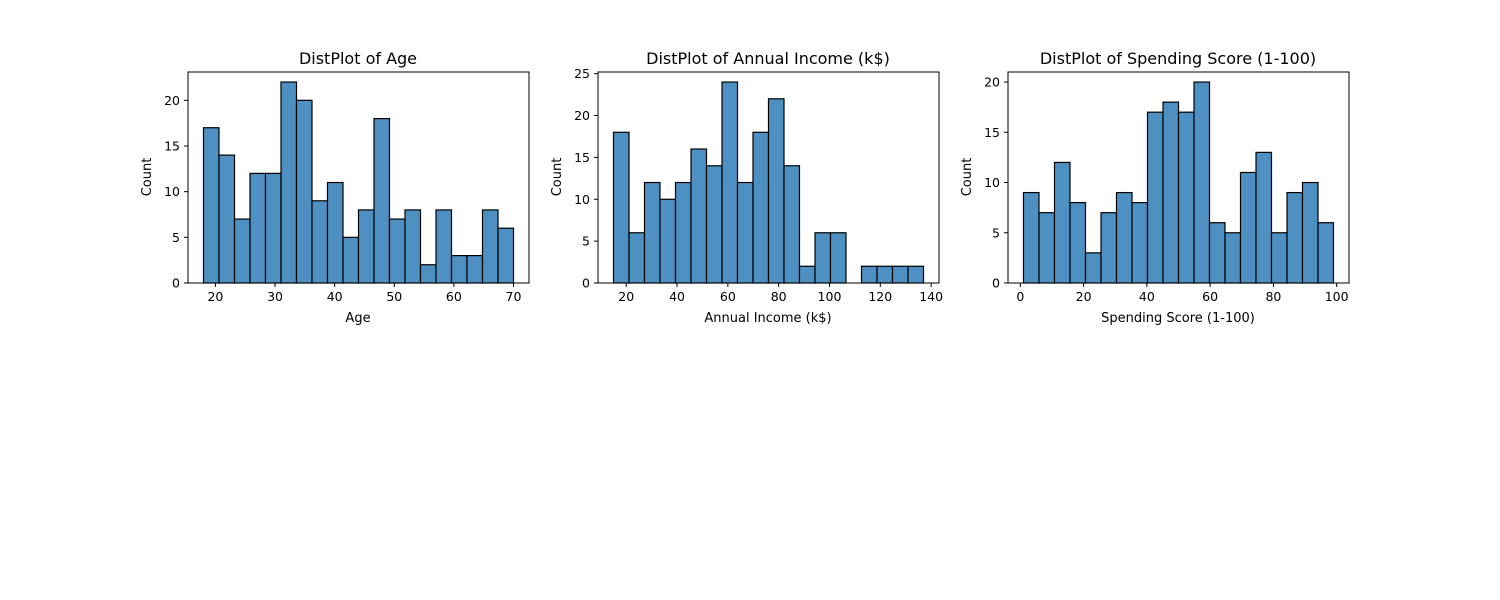 This screenshot has height=600, width=1500. I want to click on x-tick-label: 0, so click(1020, 296).